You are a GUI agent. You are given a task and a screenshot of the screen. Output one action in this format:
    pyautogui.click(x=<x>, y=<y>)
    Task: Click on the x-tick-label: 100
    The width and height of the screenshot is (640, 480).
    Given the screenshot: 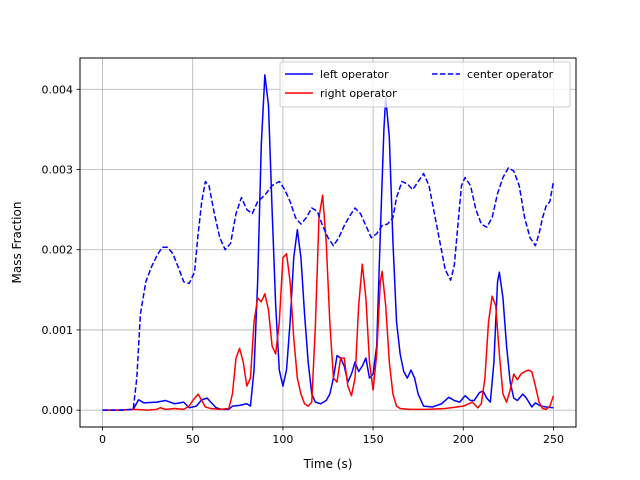 What is the action you would take?
    pyautogui.click(x=282, y=439)
    